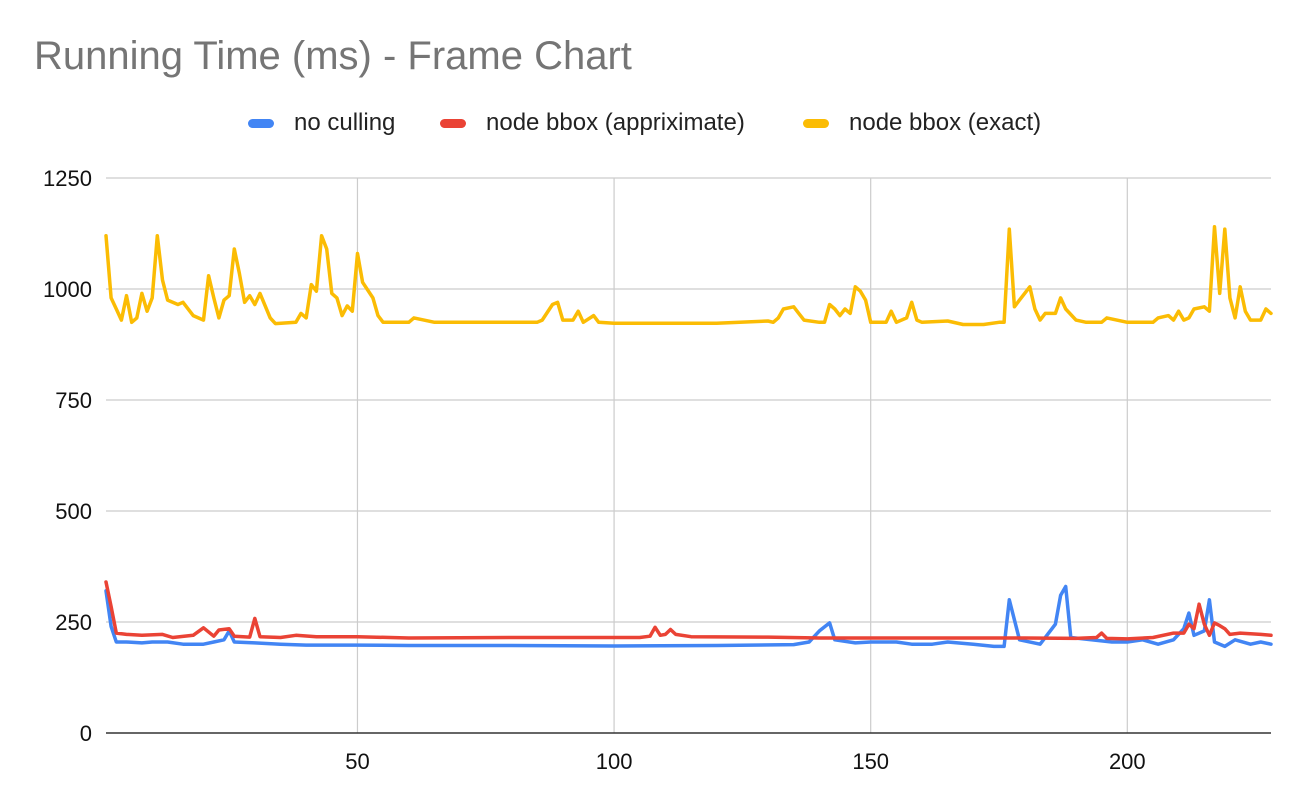 This screenshot has height=796, width=1308. What do you see at coordinates (67, 178) in the screenshot?
I see `y-tick-label-1250: 1250` at bounding box center [67, 178].